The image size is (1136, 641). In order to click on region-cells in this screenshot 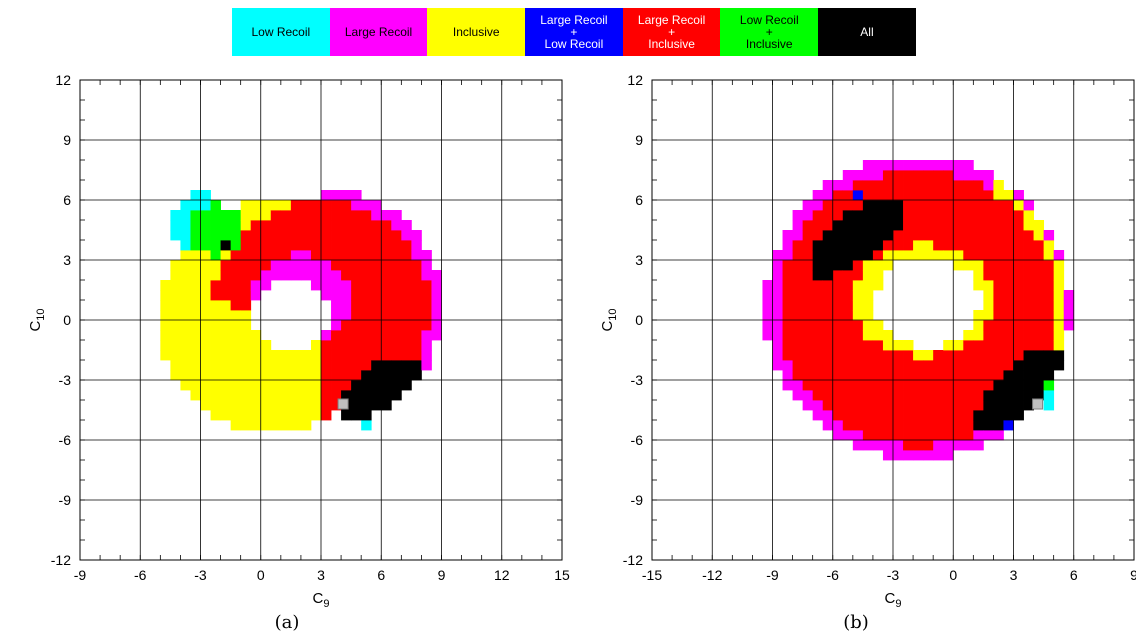, I will do `click(301, 310)`.